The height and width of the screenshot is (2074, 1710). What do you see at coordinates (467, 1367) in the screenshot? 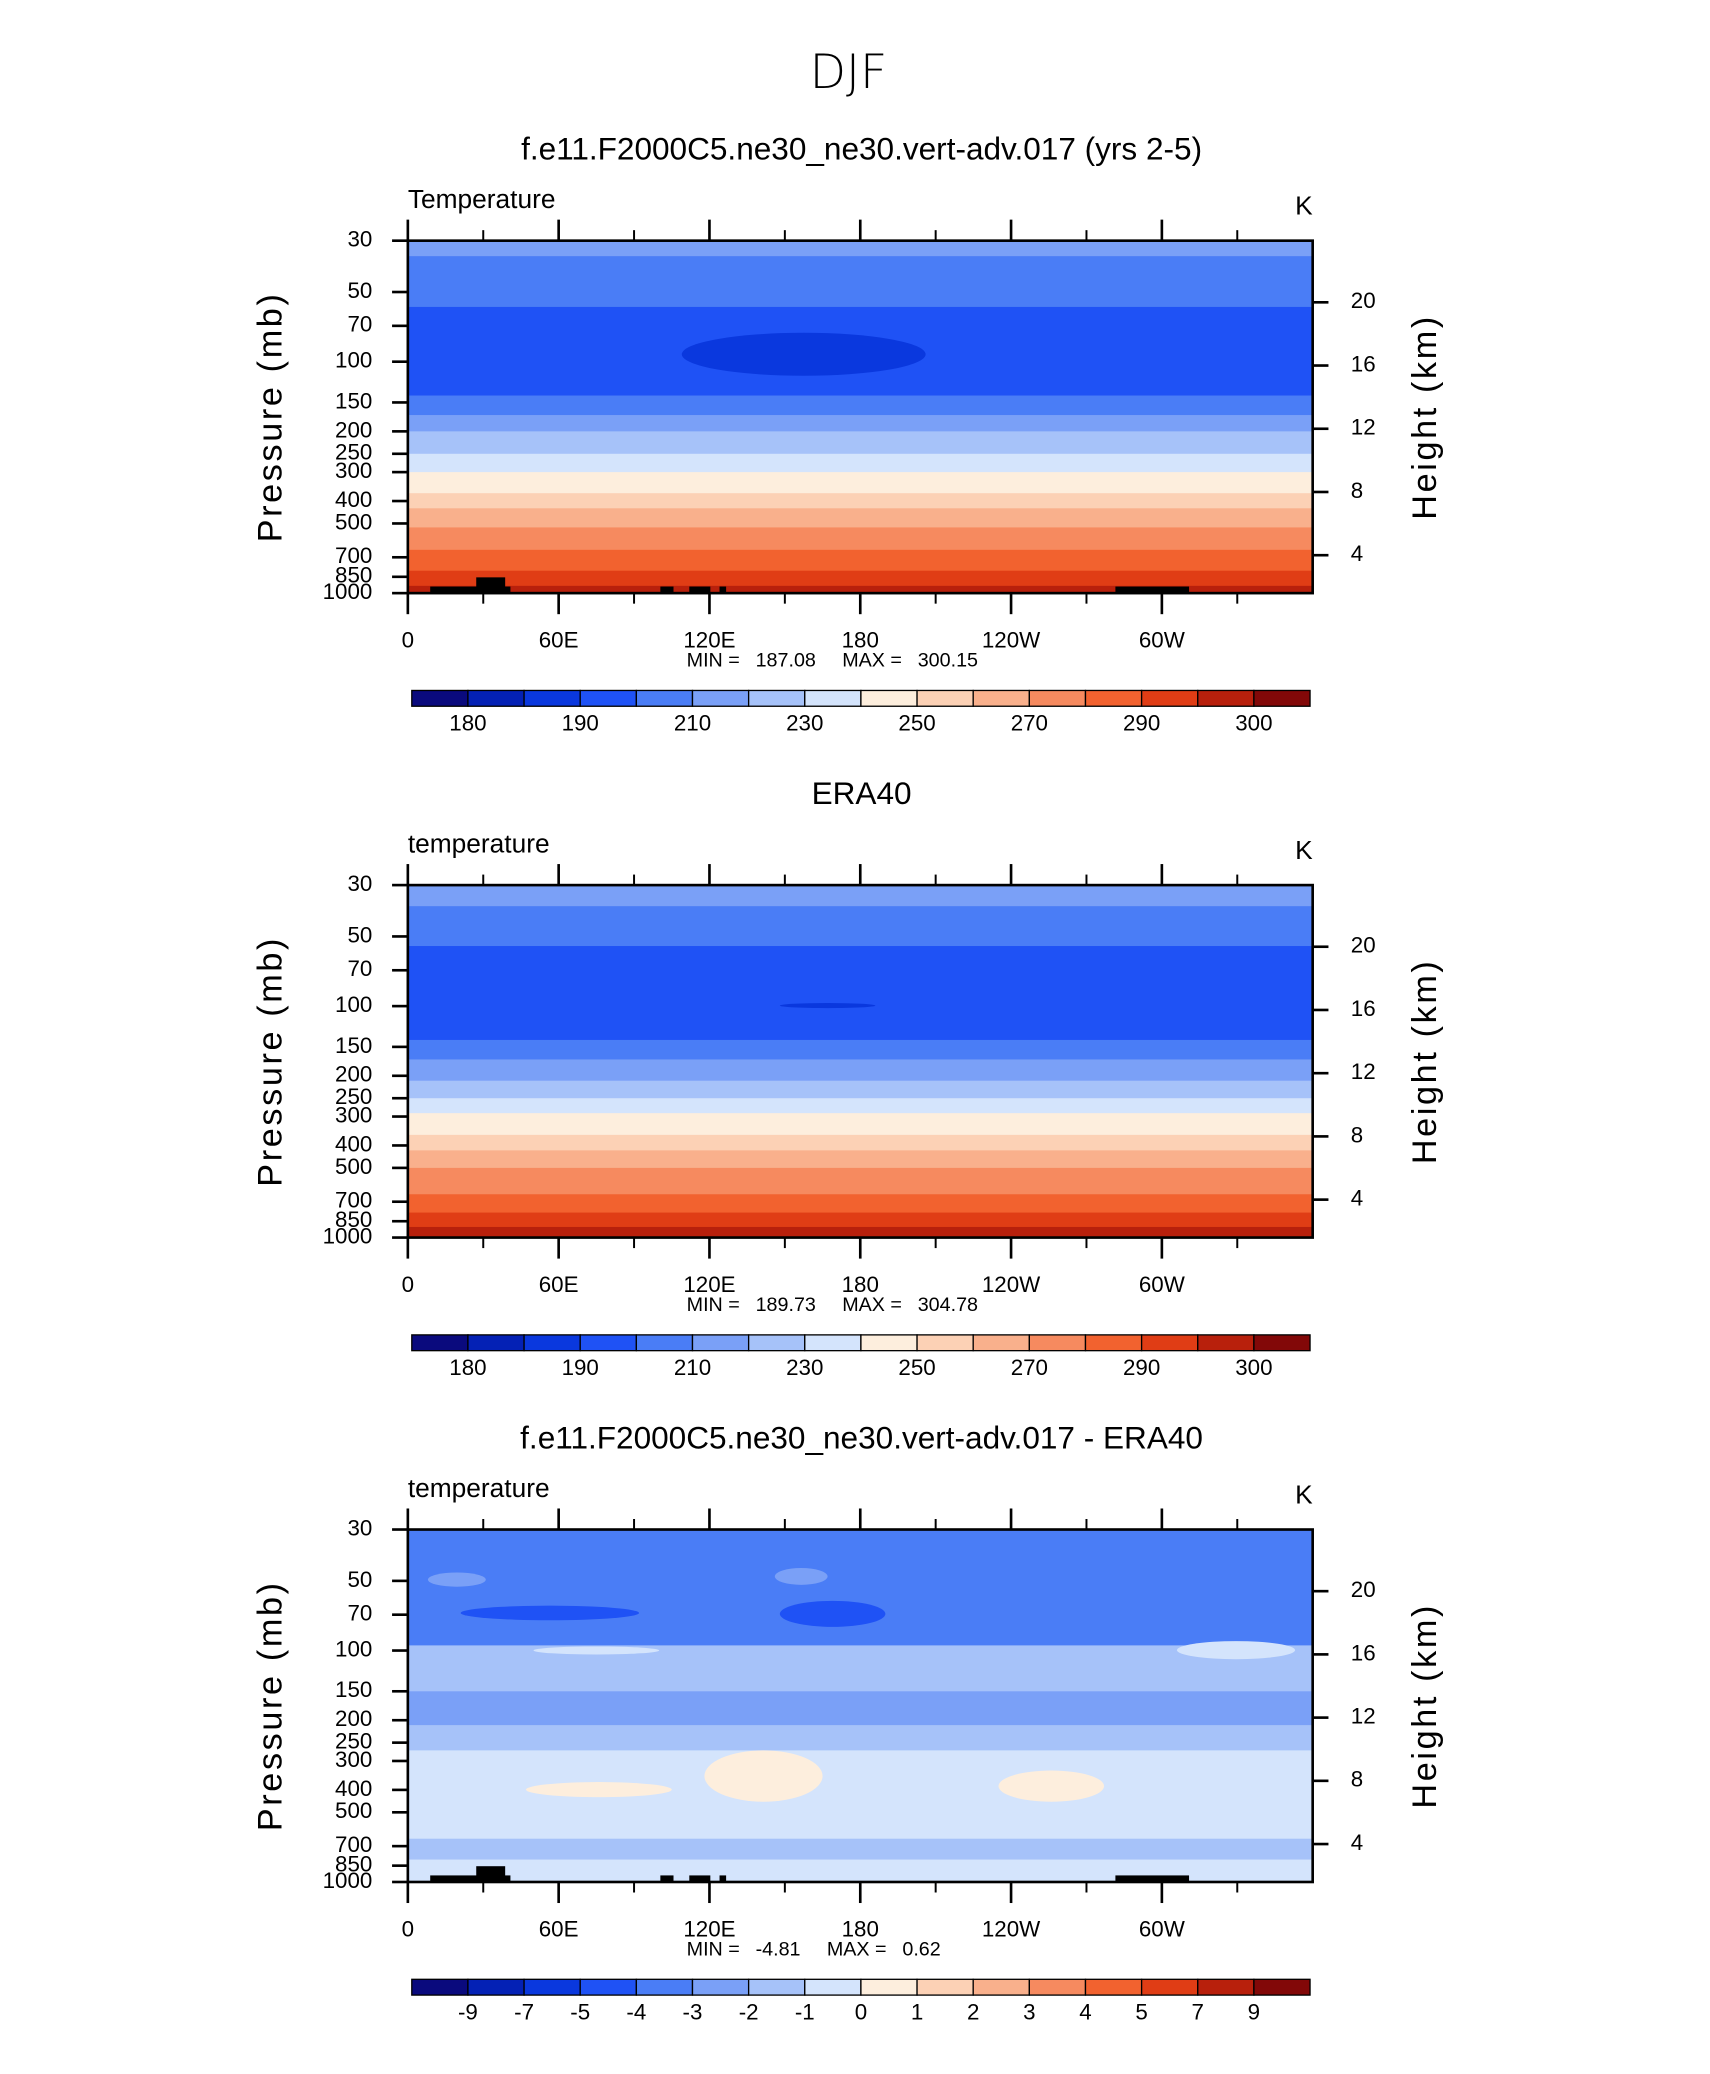
I see `colorbar-label: 180` at bounding box center [467, 1367].